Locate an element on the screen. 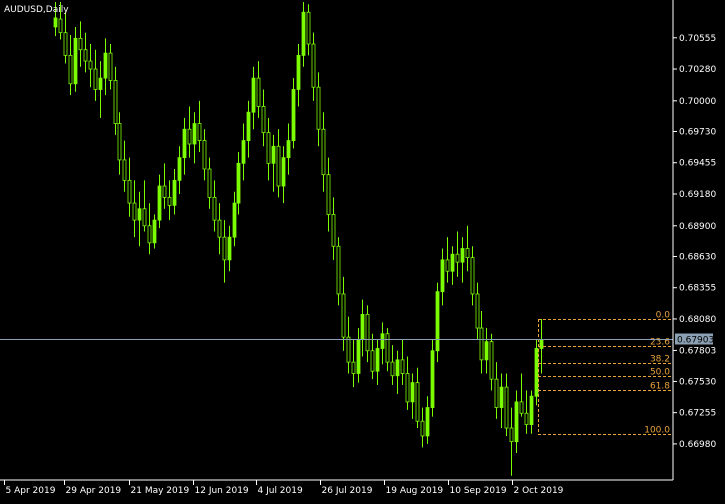 The image size is (725, 504). chart-title: AUDUSD,Daily is located at coordinates (36, 10).